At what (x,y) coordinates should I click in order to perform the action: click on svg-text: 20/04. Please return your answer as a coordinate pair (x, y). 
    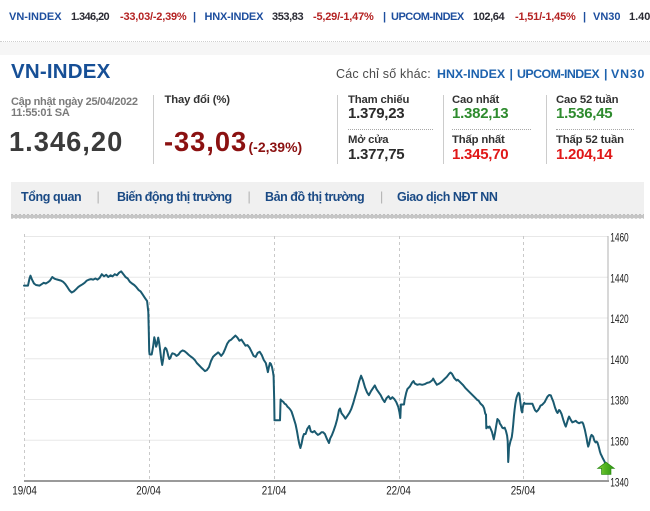
    Looking at the image, I should click on (148, 491).